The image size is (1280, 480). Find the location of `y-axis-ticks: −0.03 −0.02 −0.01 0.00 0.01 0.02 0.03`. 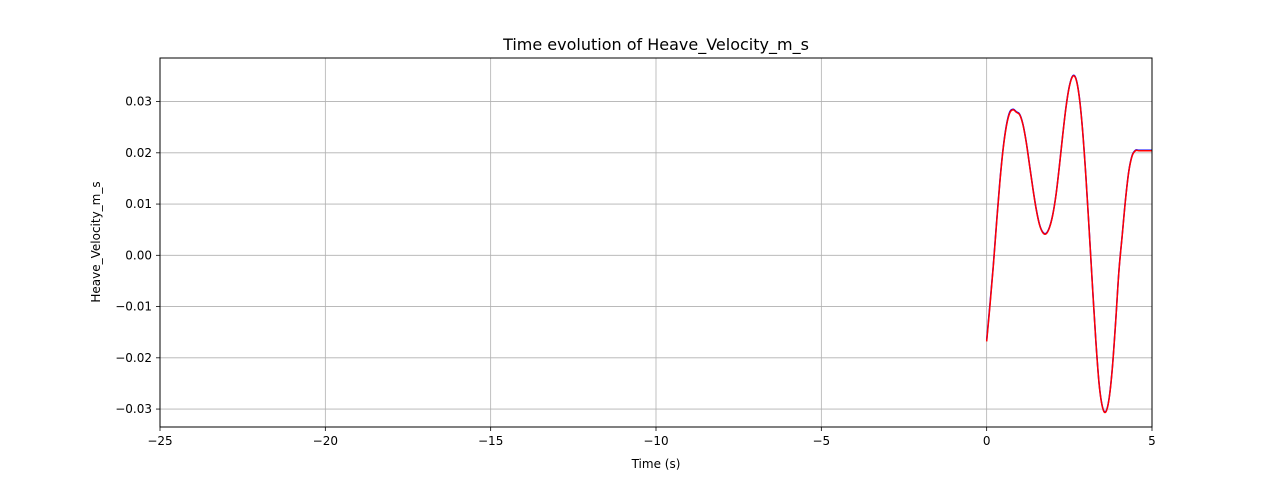

y-axis-ticks: −0.03 −0.02 −0.01 0.00 0.01 0.02 0.03 is located at coordinates (137, 255).